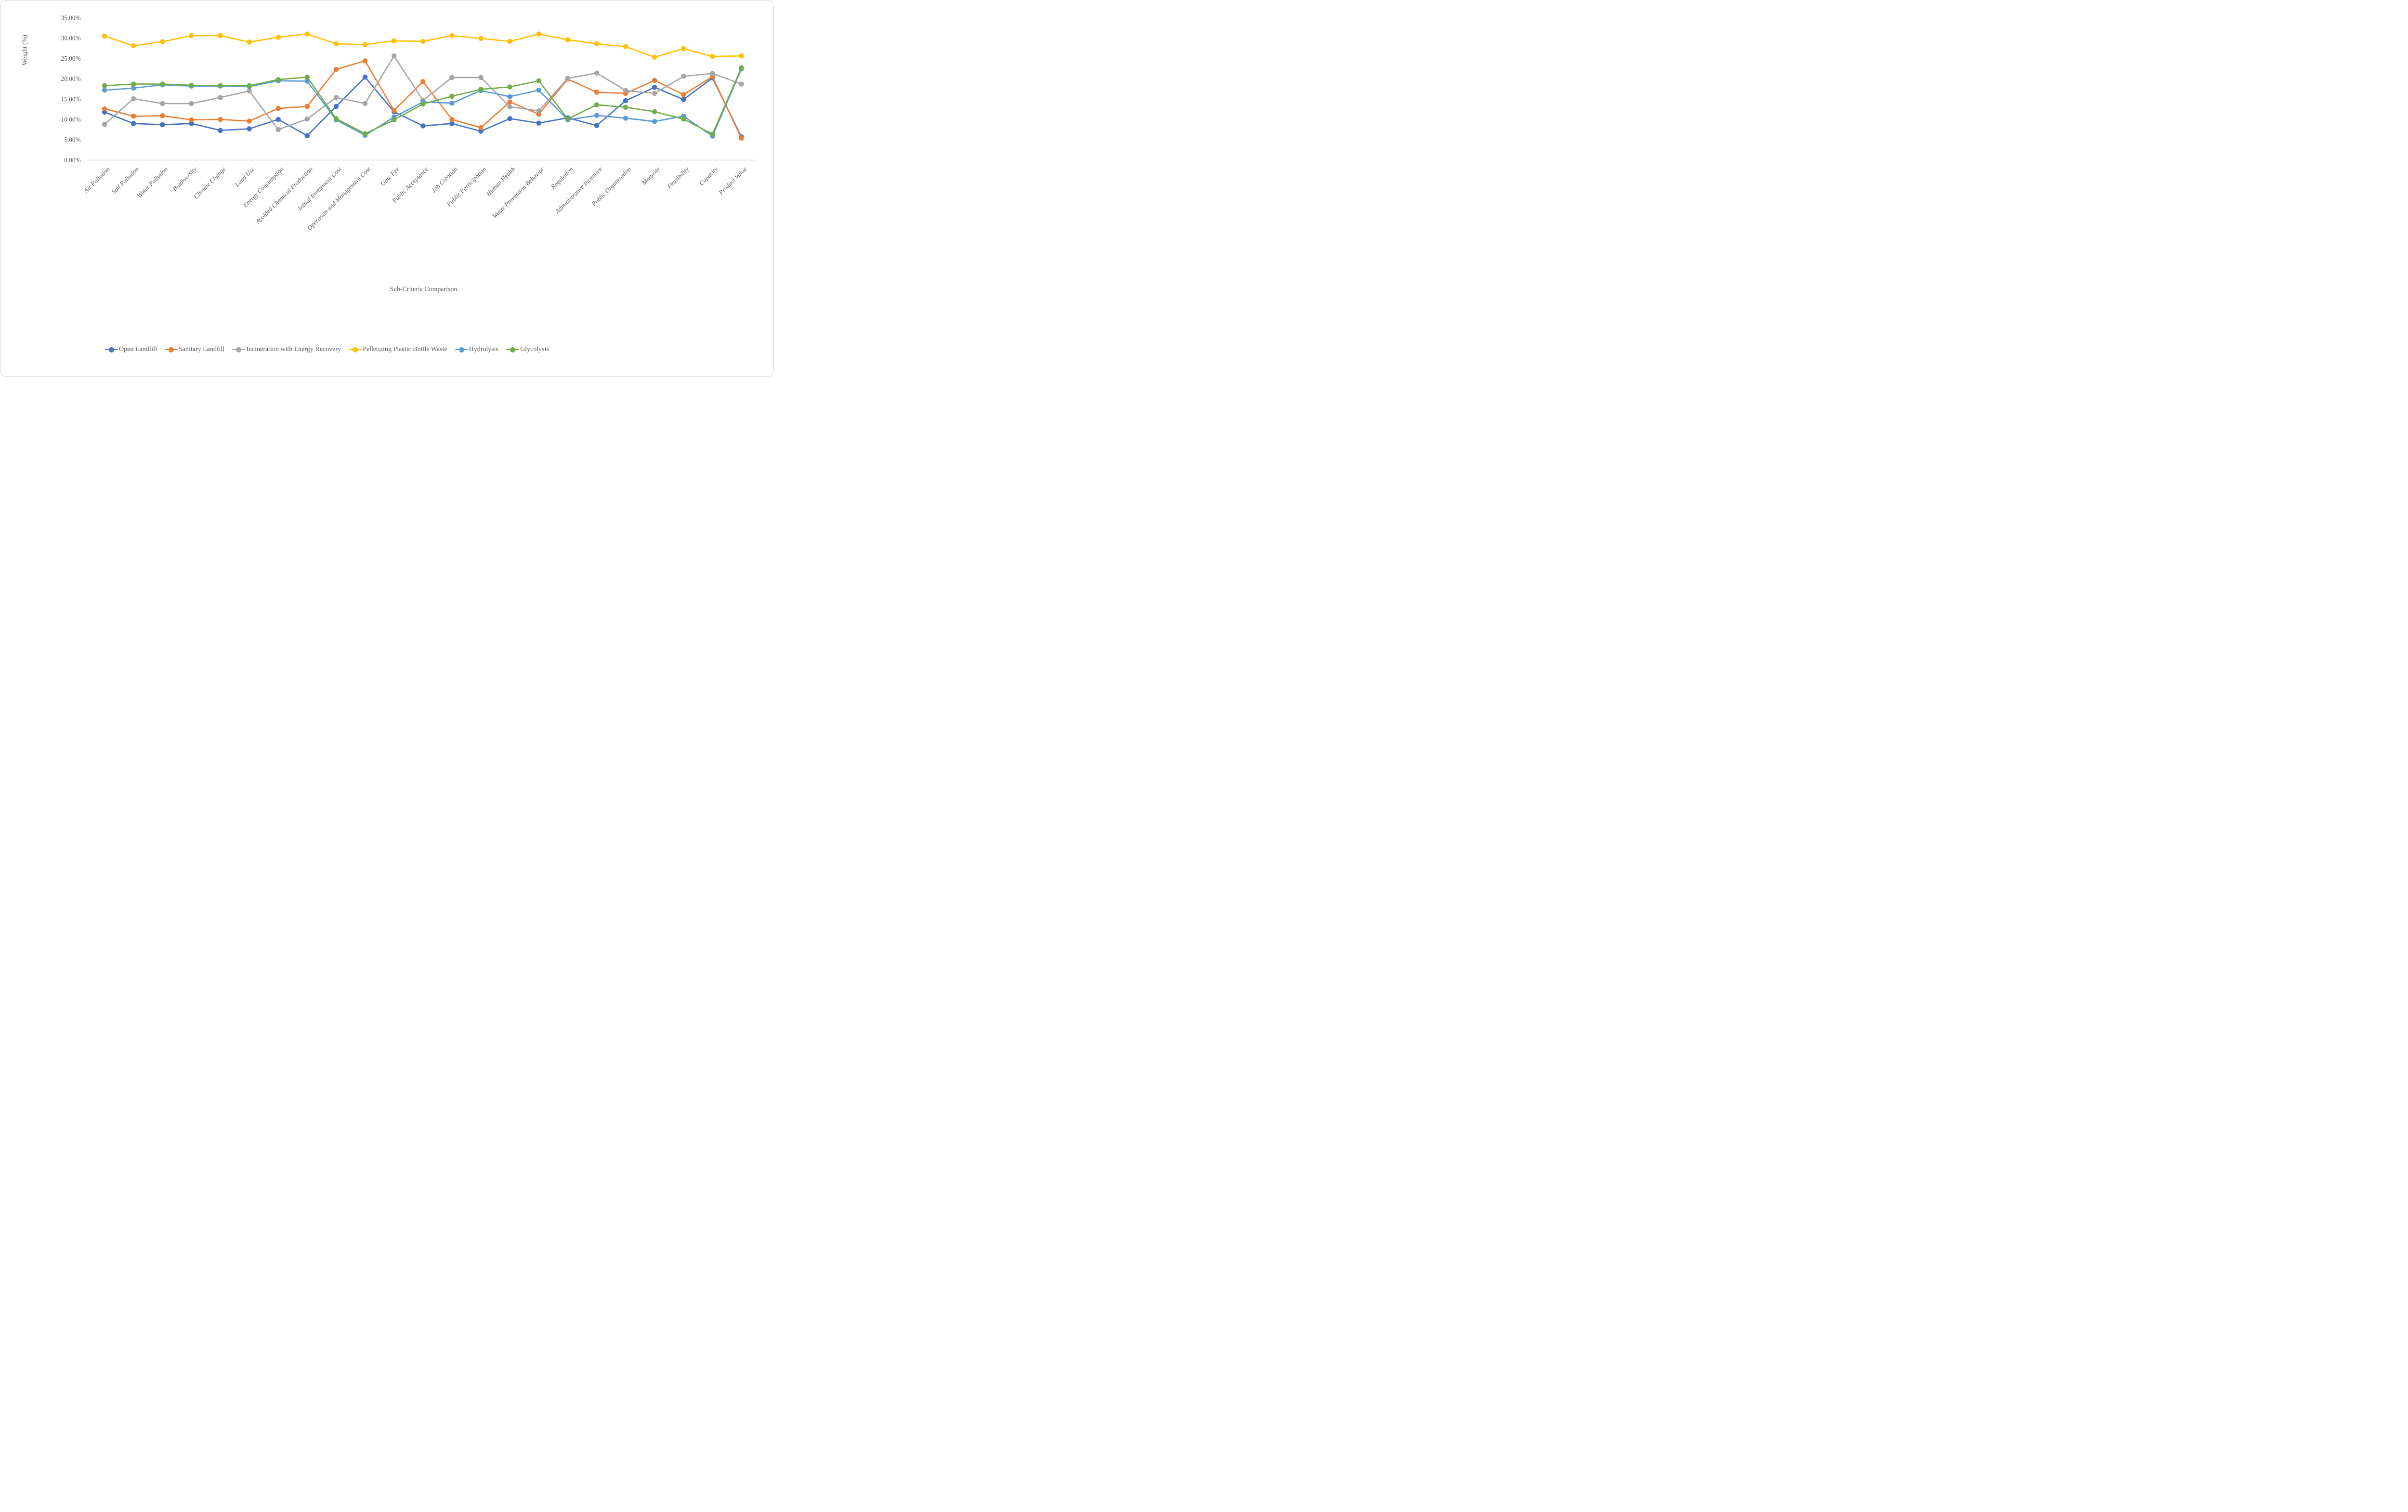 The width and height of the screenshot is (2408, 1512). I want to click on x-category-label: Administrative Incentive, so click(578, 190).